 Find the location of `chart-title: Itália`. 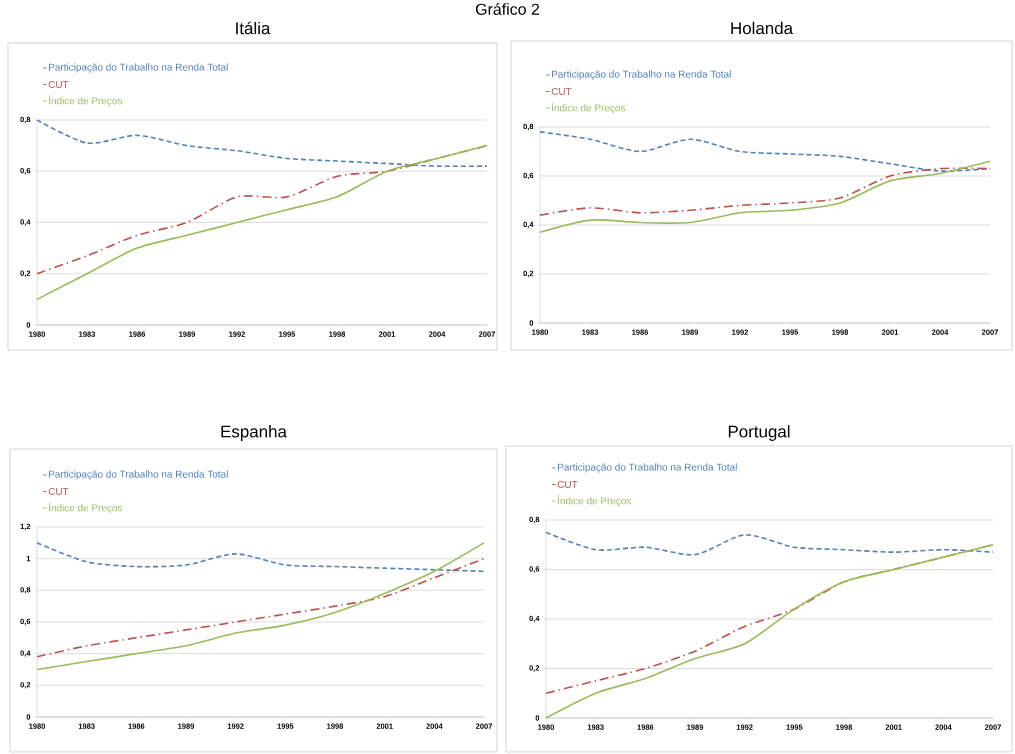

chart-title: Itália is located at coordinates (253, 28).